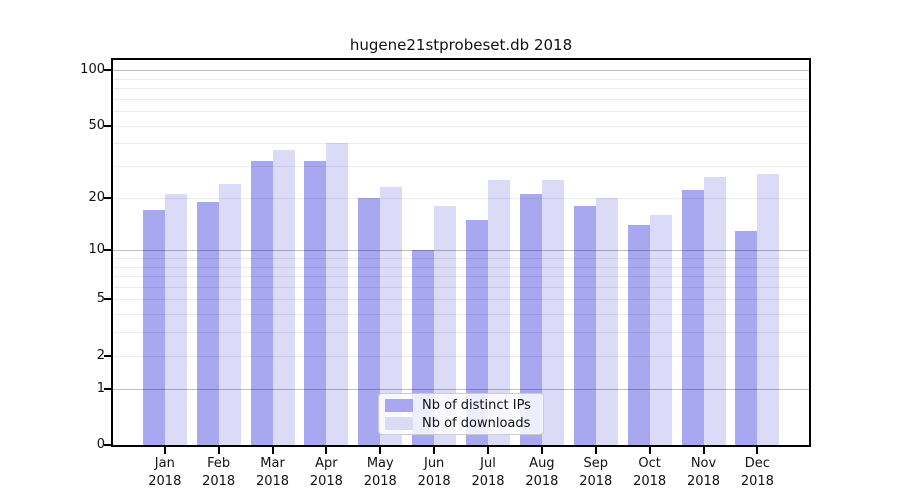 This screenshot has height=500, width=900. What do you see at coordinates (100, 299) in the screenshot?
I see `y-tick-label-5: 5` at bounding box center [100, 299].